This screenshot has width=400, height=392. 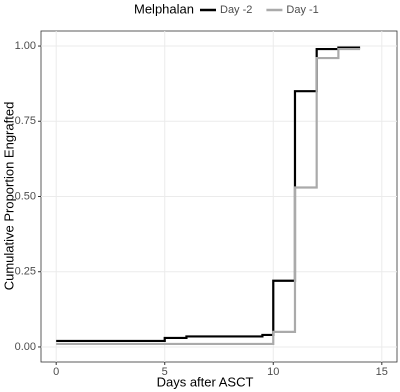 I want to click on legend-title: Melphalan, so click(x=164, y=8).